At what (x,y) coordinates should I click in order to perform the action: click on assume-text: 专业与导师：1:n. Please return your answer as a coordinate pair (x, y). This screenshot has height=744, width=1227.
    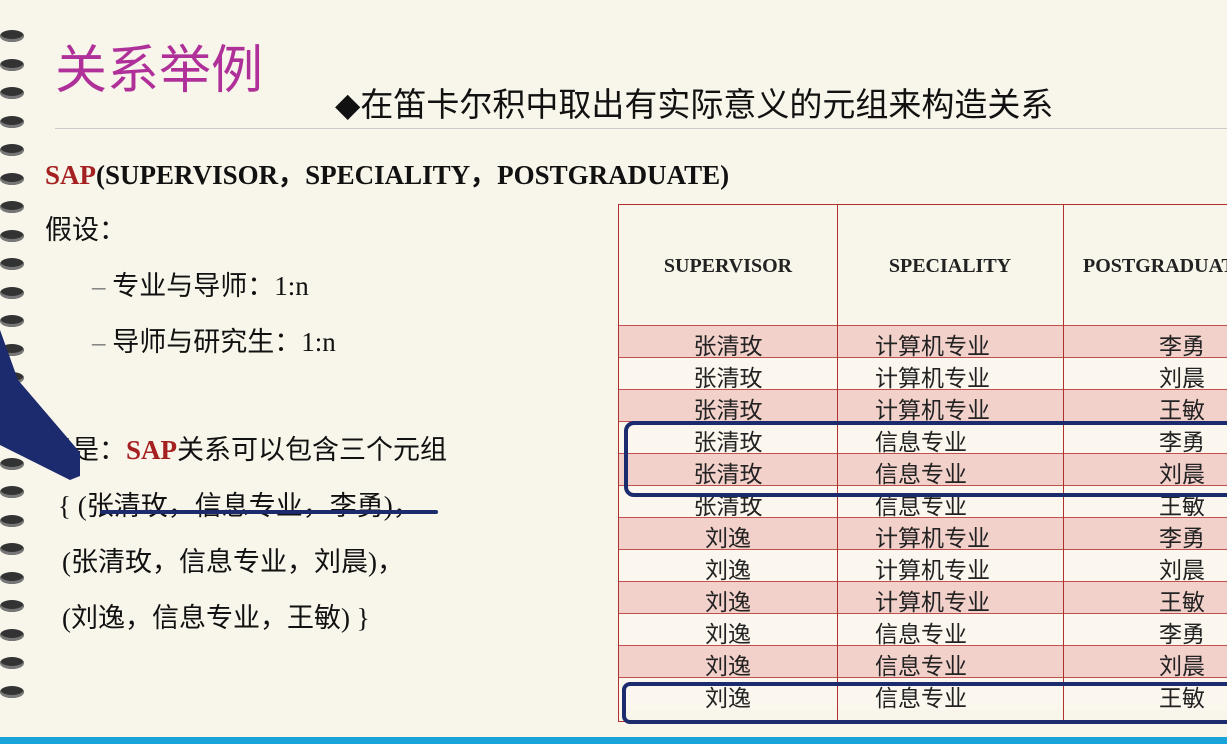
    Looking at the image, I should click on (210, 286).